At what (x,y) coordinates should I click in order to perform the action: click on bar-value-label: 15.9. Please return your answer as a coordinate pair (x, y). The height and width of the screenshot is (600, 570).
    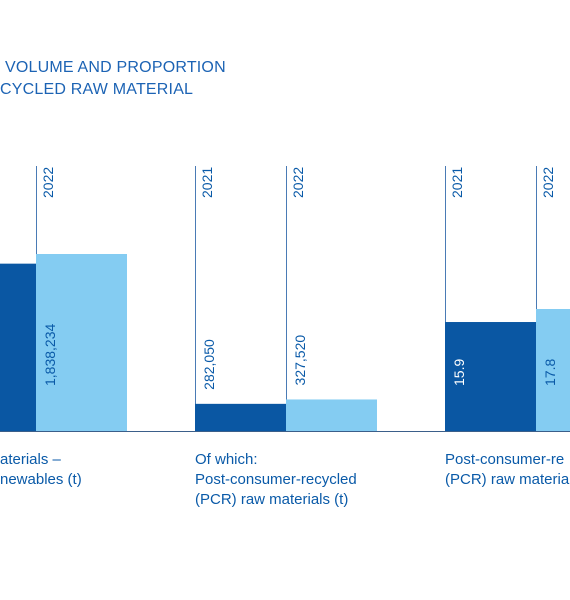
    Looking at the image, I should click on (459, 372).